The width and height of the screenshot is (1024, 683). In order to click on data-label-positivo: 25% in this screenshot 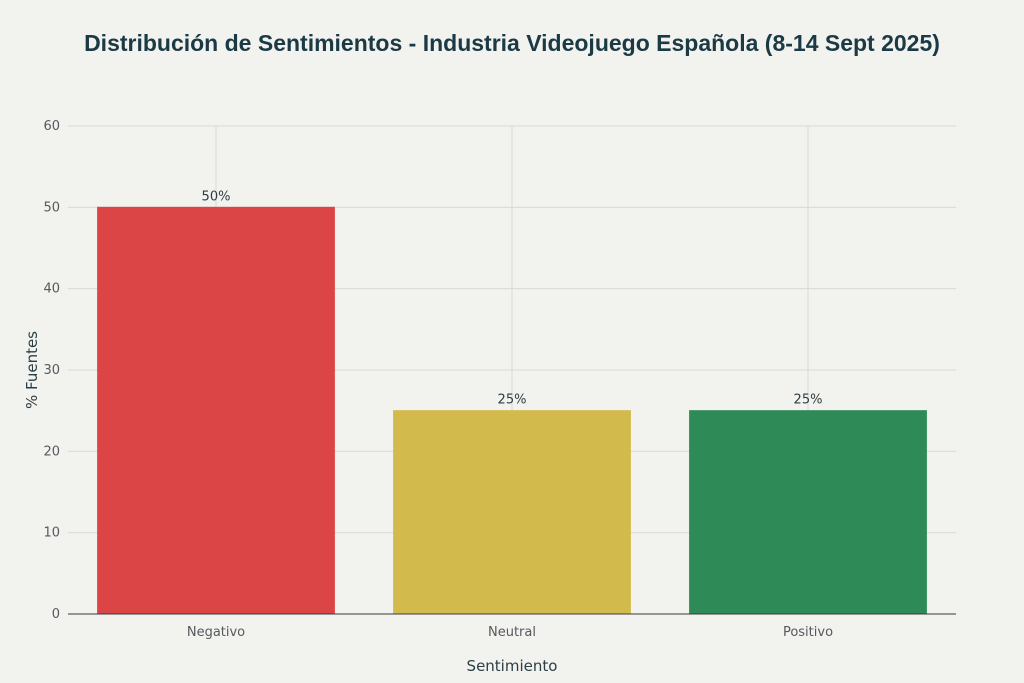, I will do `click(808, 400)`.